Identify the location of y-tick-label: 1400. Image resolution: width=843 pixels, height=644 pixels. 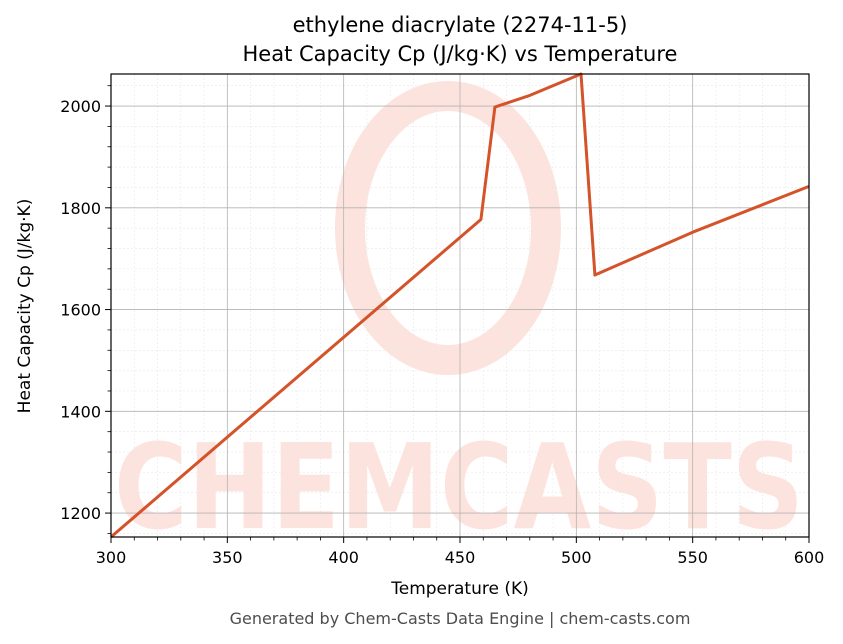
(80, 411).